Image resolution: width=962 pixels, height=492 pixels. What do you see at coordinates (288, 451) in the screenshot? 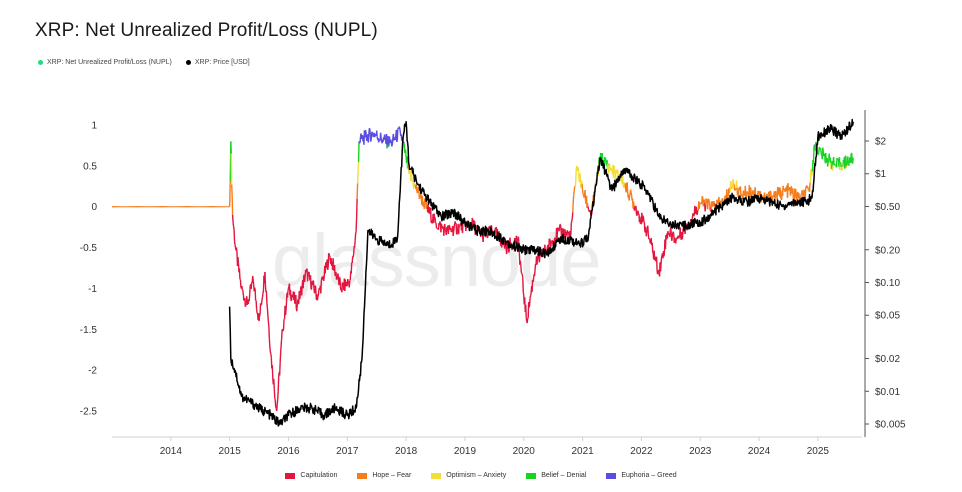
I see `x-tick-label-2016: 2016` at bounding box center [288, 451].